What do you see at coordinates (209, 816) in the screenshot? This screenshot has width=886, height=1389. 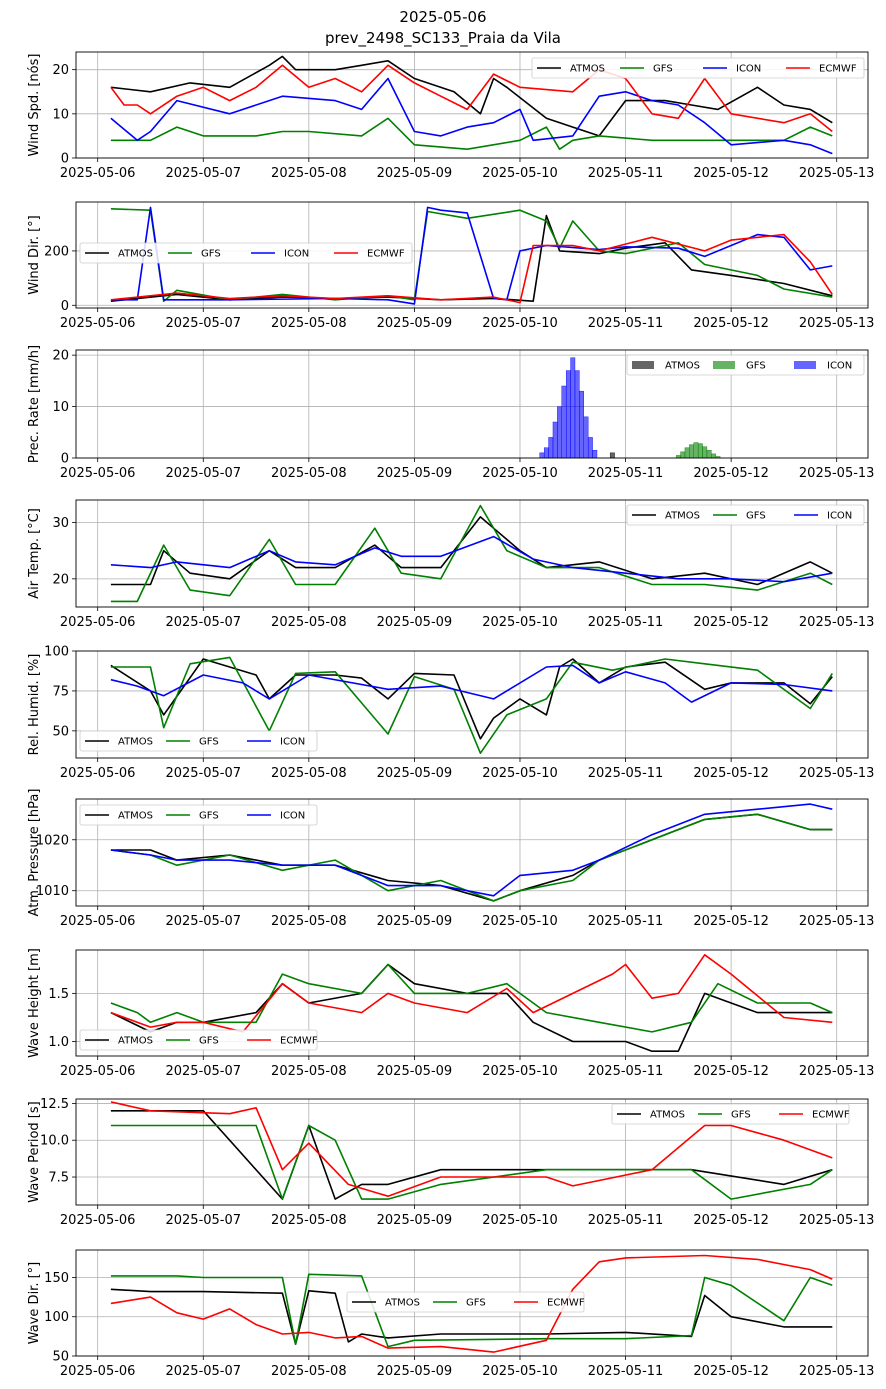 I see `panel-6-legend-label: GFS` at bounding box center [209, 816].